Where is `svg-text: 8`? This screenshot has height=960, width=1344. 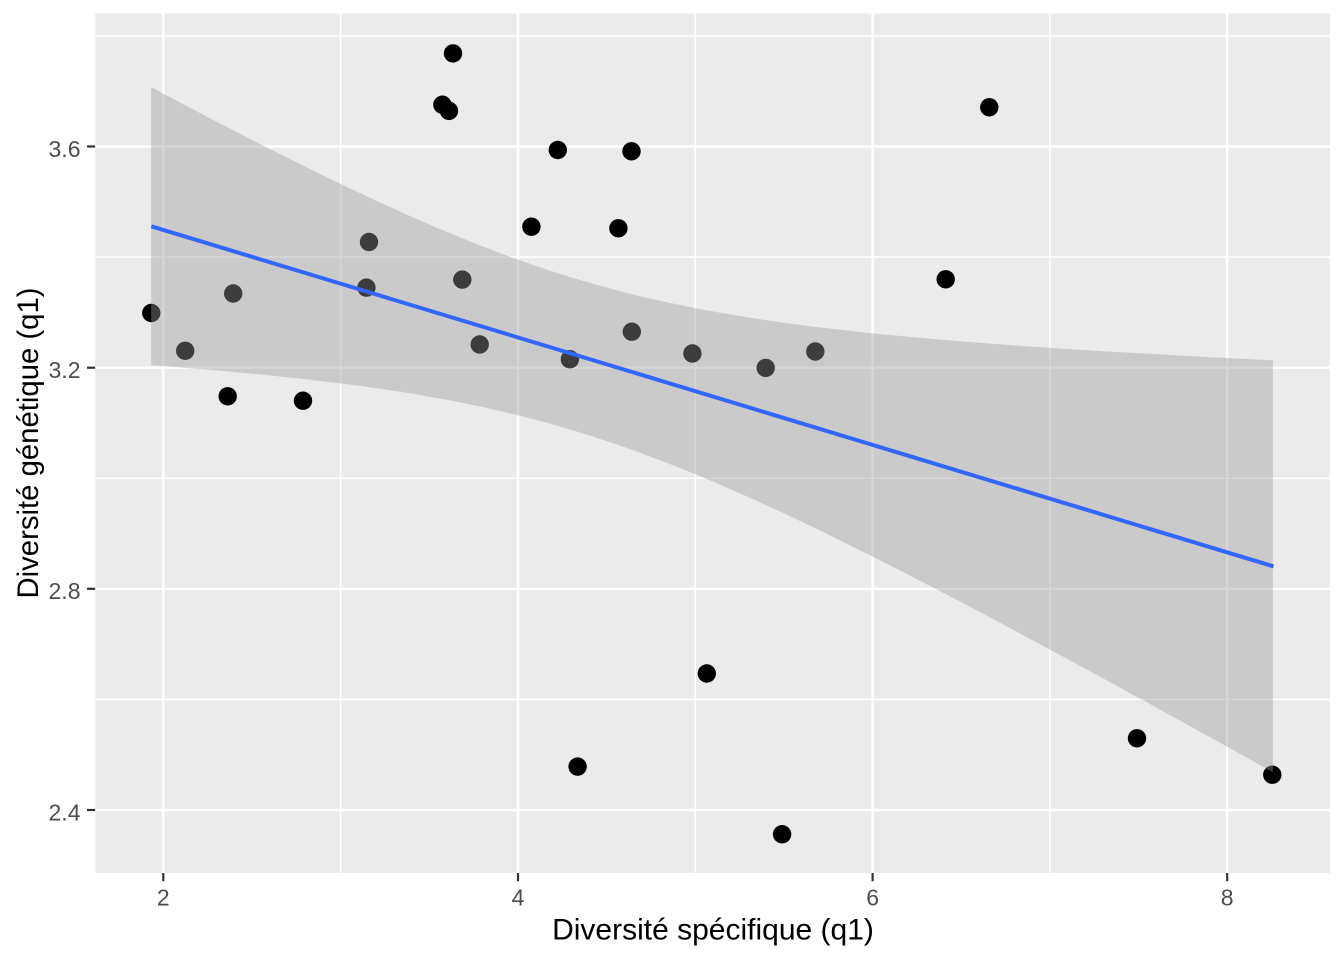 svg-text: 8 is located at coordinates (1227, 898).